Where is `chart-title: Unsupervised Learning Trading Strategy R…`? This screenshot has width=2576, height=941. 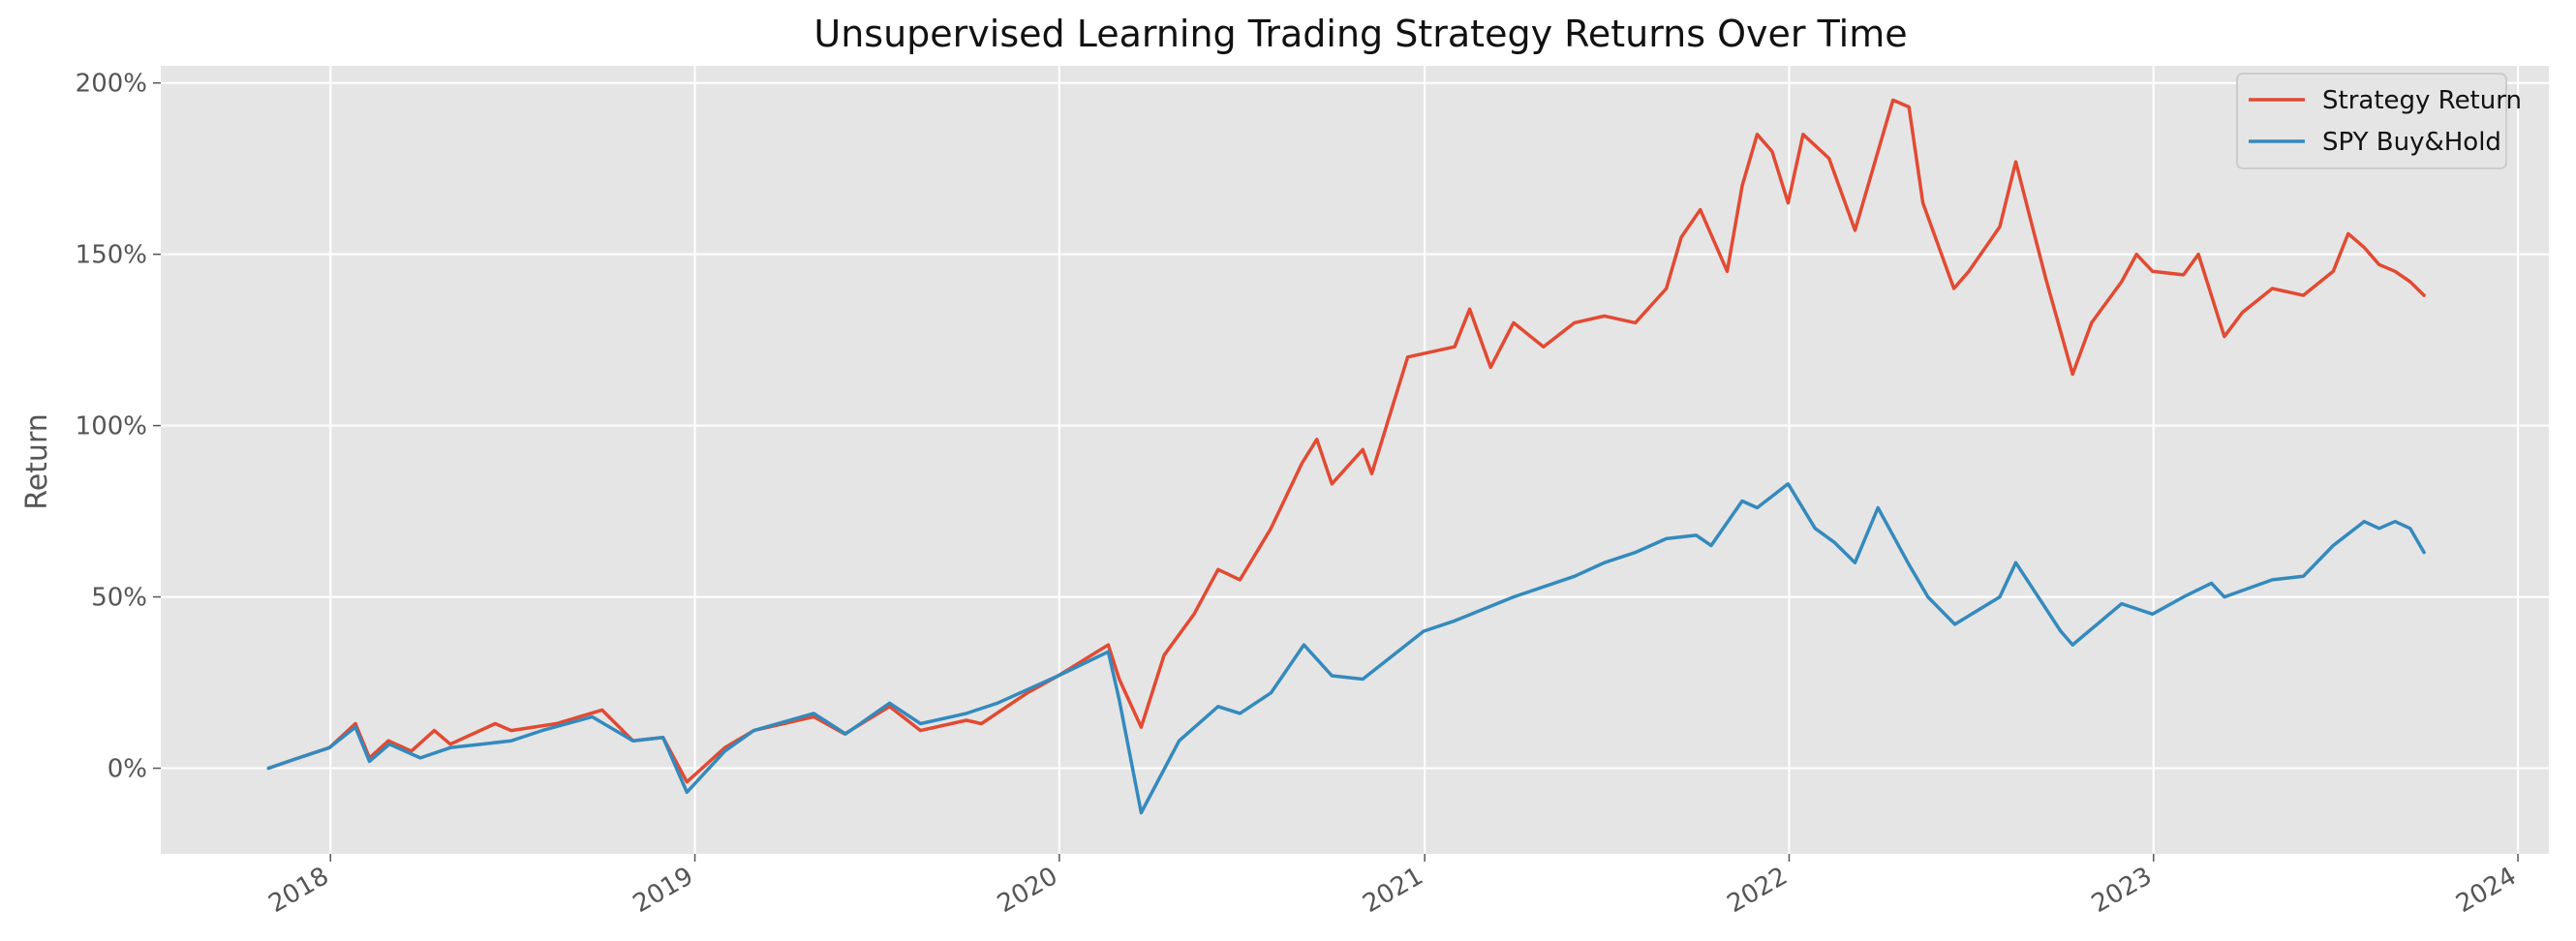
chart-title: Unsupervised Learning Trading Strategy R… is located at coordinates (1360, 34).